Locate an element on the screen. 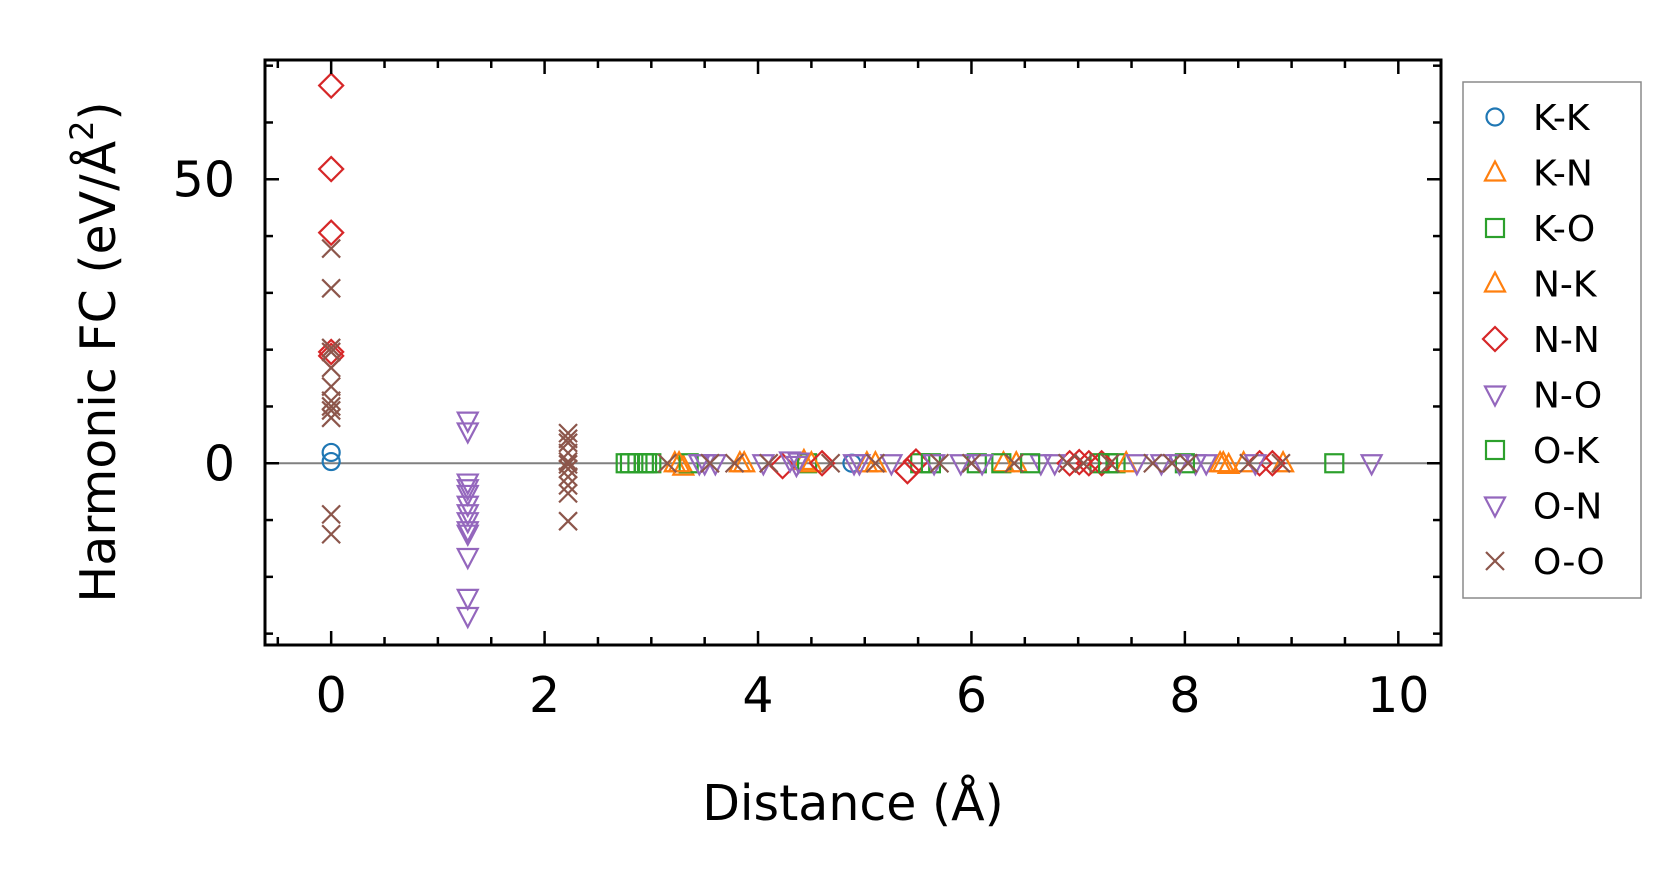 The height and width of the screenshot is (888, 1680). legend-entry-k-k: K-K is located at coordinates (1538, 118).